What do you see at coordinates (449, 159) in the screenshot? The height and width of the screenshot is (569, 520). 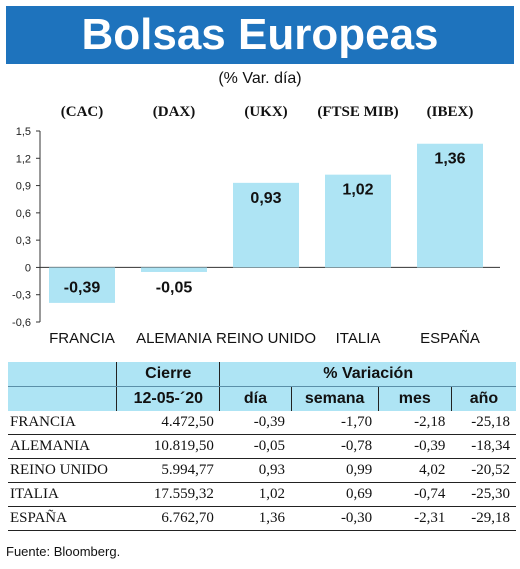 I see `data-label: 1,36` at bounding box center [449, 159].